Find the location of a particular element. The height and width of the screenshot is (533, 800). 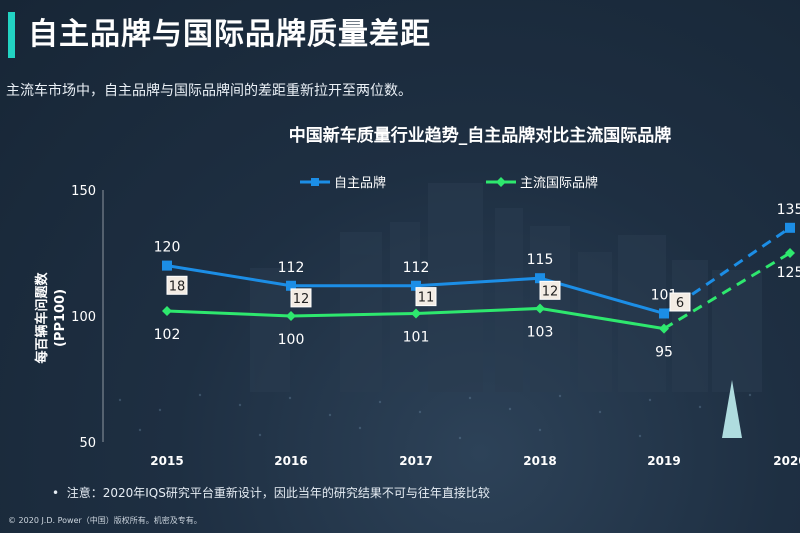

x-tick-label: 2017 is located at coordinates (415, 461).